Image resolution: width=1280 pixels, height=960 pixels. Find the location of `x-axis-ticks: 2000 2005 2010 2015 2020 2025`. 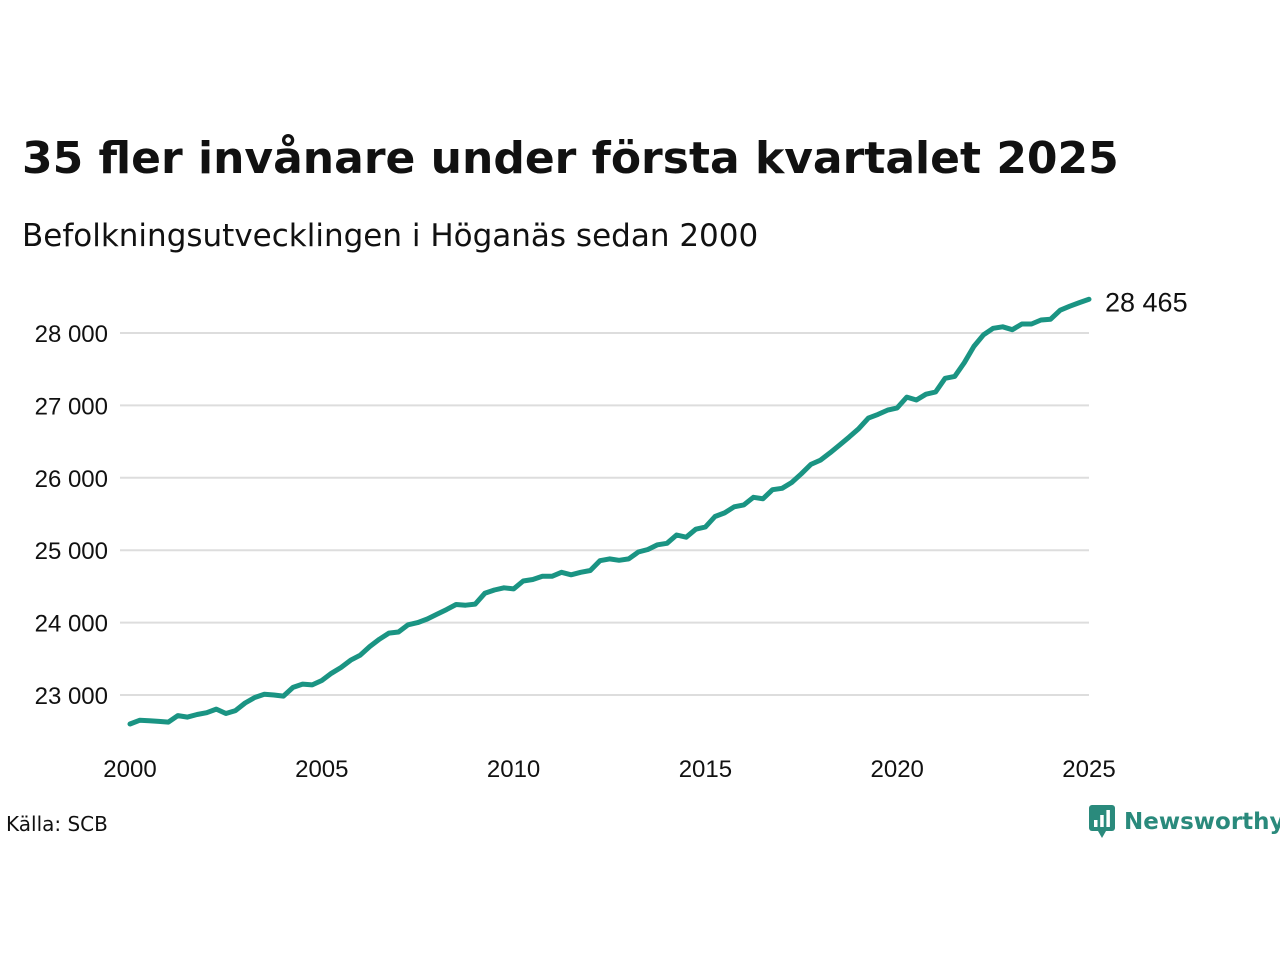

x-axis-ticks: 2000 2005 2010 2015 2020 2025 is located at coordinates (609, 769).